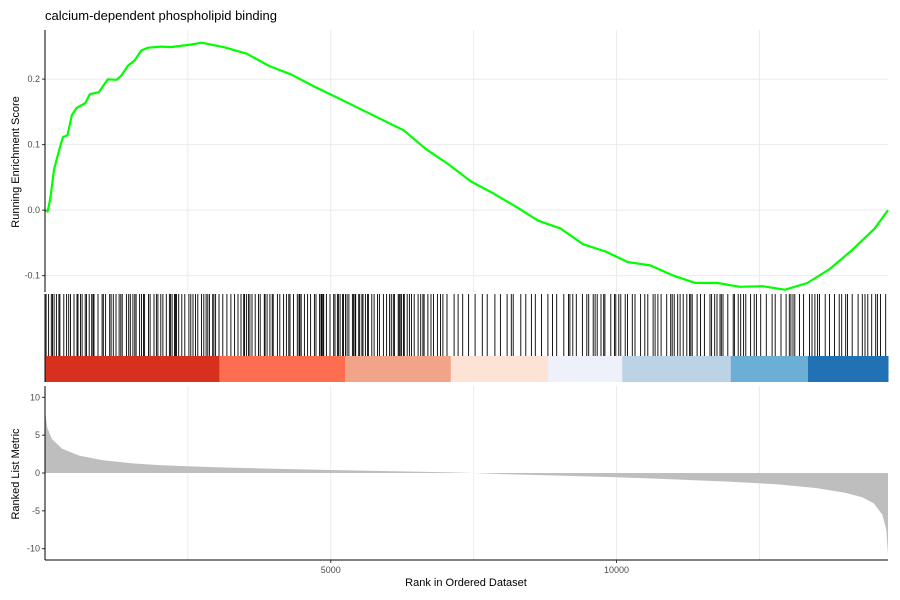  I want to click on rank-y-tick-label: -5, so click(36, 511).